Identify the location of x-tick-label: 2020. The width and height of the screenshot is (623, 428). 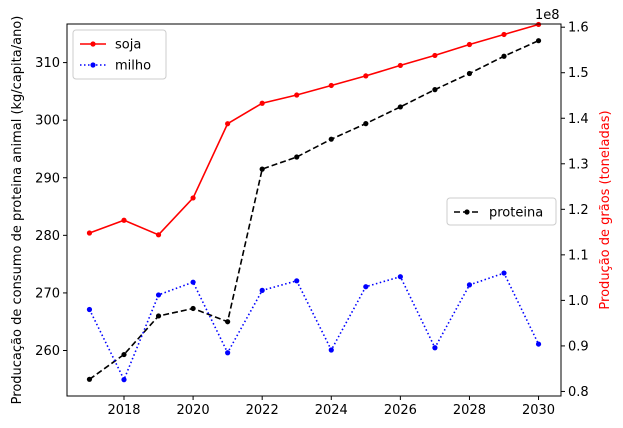
(193, 410).